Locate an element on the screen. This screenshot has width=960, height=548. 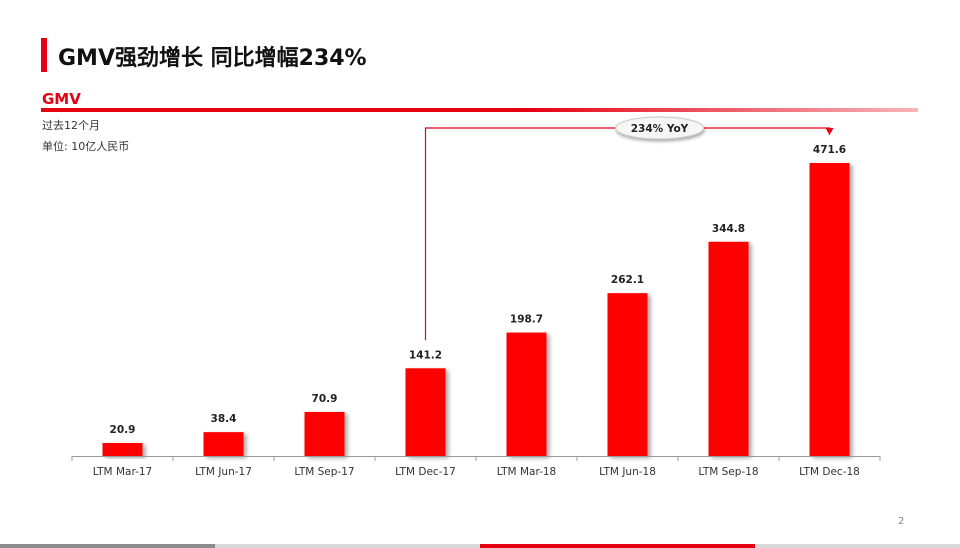
category-label: LTM Sep-18 is located at coordinates (728, 472).